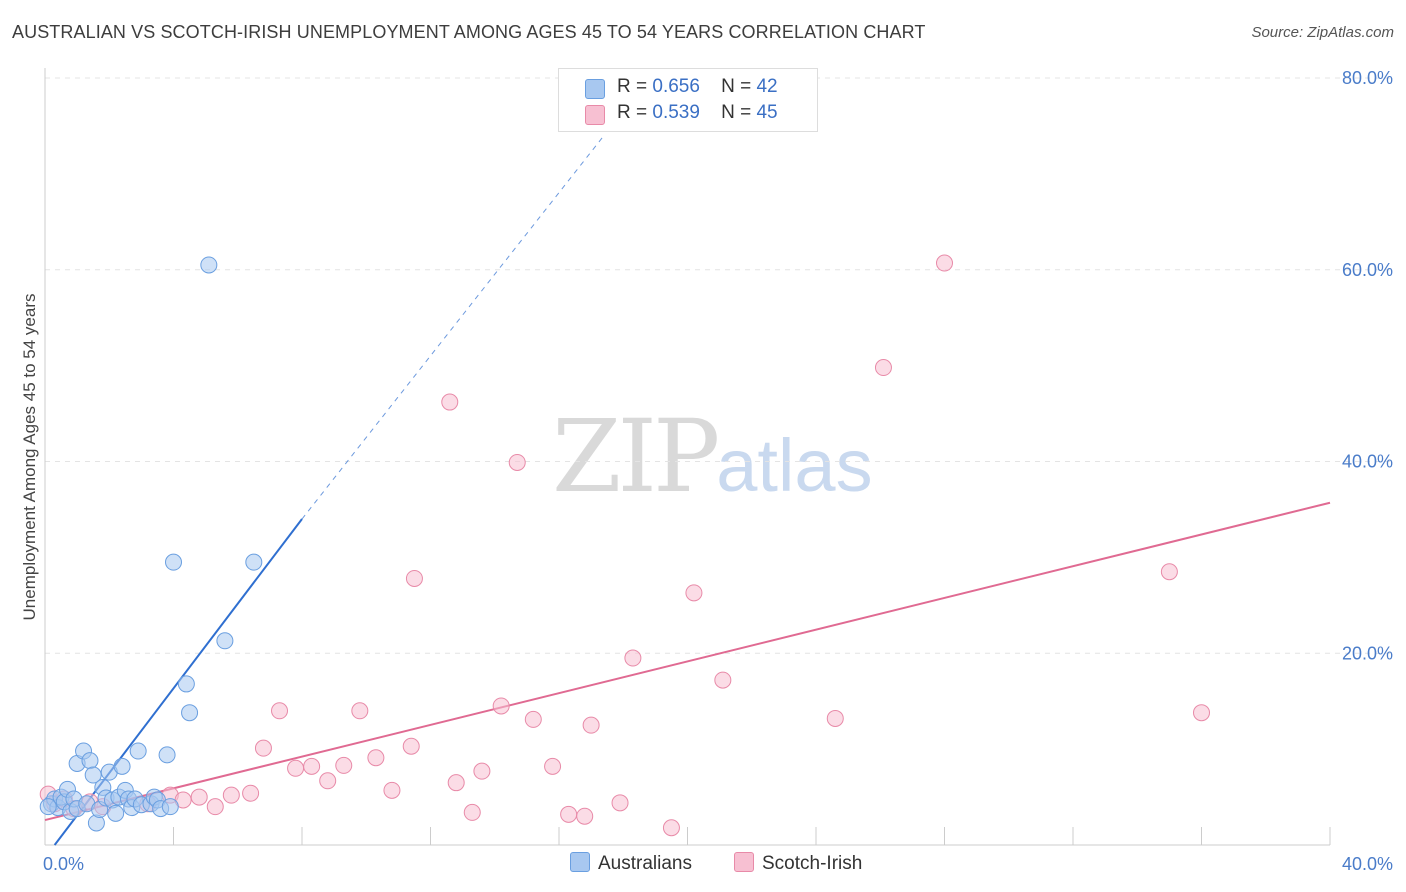 The height and width of the screenshot is (892, 1406). What do you see at coordinates (645, 863) in the screenshot?
I see `legend-label: Australians` at bounding box center [645, 863].